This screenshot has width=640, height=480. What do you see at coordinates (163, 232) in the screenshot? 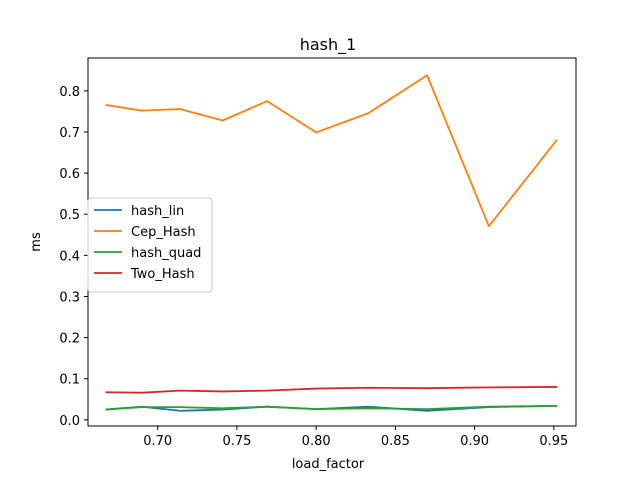
I see `legend-label: Cep_Hash` at bounding box center [163, 232].